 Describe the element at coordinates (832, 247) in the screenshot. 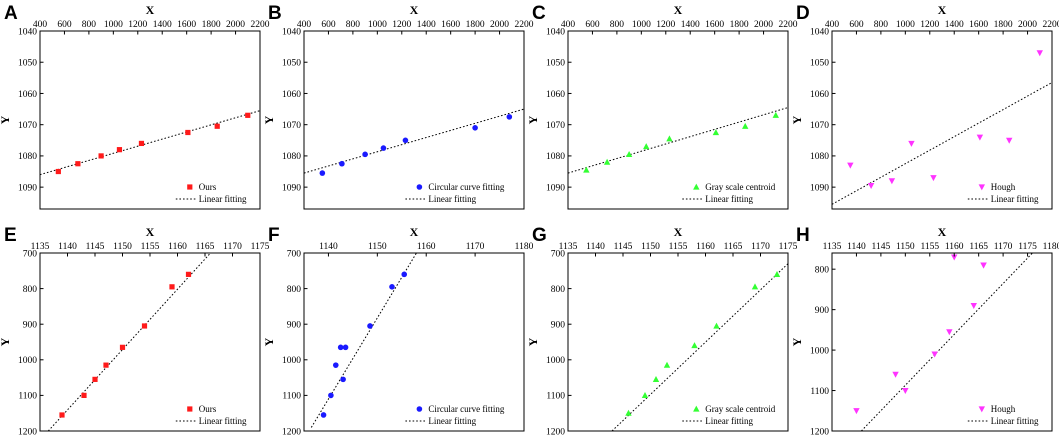

I see `panel-h-x-tick-label: 1135` at that location.